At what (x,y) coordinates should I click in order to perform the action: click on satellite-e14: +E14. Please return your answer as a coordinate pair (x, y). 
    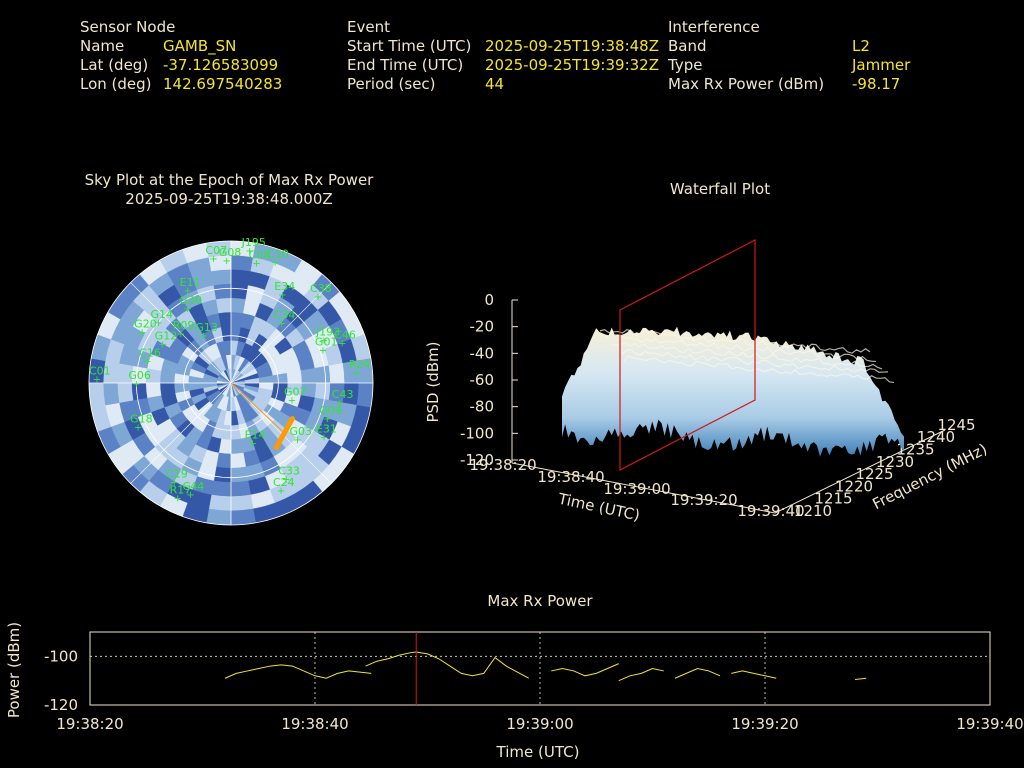
    Looking at the image, I should click on (255, 438).